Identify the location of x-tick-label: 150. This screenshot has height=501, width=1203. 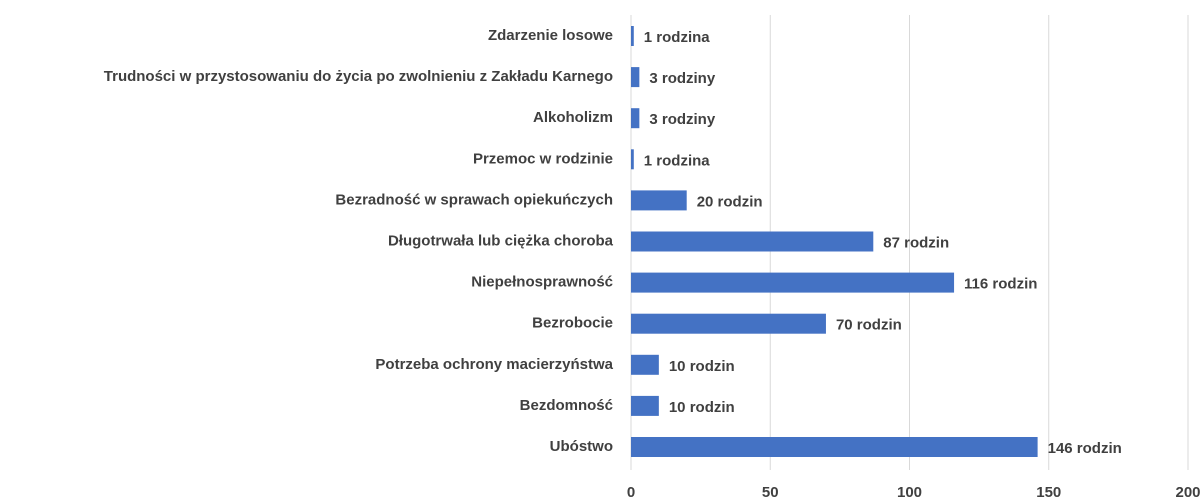
(1048, 492).